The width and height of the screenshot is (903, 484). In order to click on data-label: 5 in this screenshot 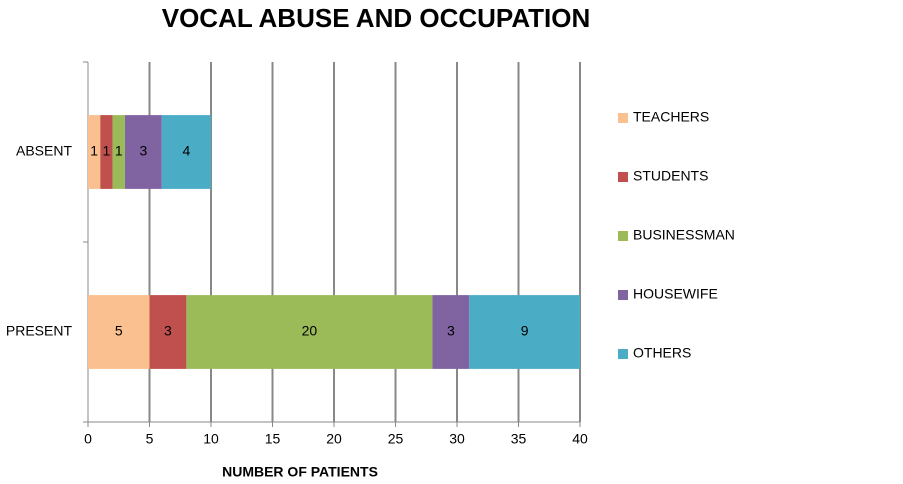, I will do `click(119, 331)`.